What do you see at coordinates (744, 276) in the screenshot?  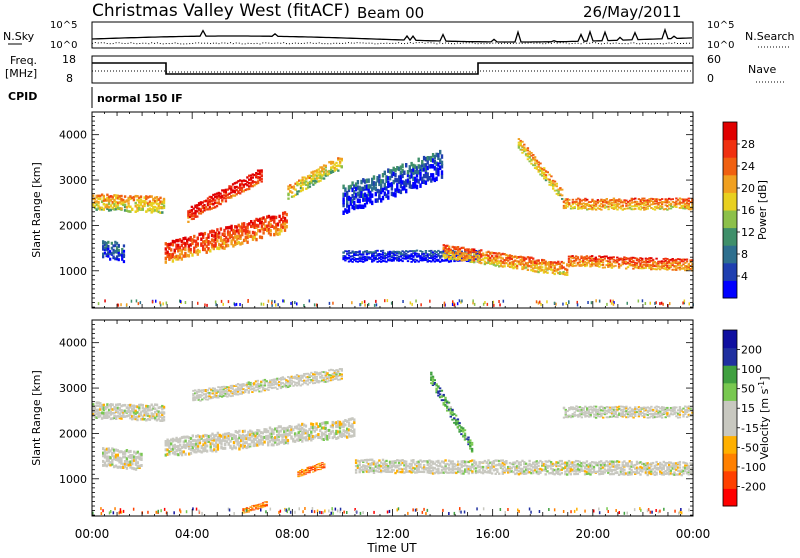 I see `colorbar-tick-label: 4` at bounding box center [744, 276].